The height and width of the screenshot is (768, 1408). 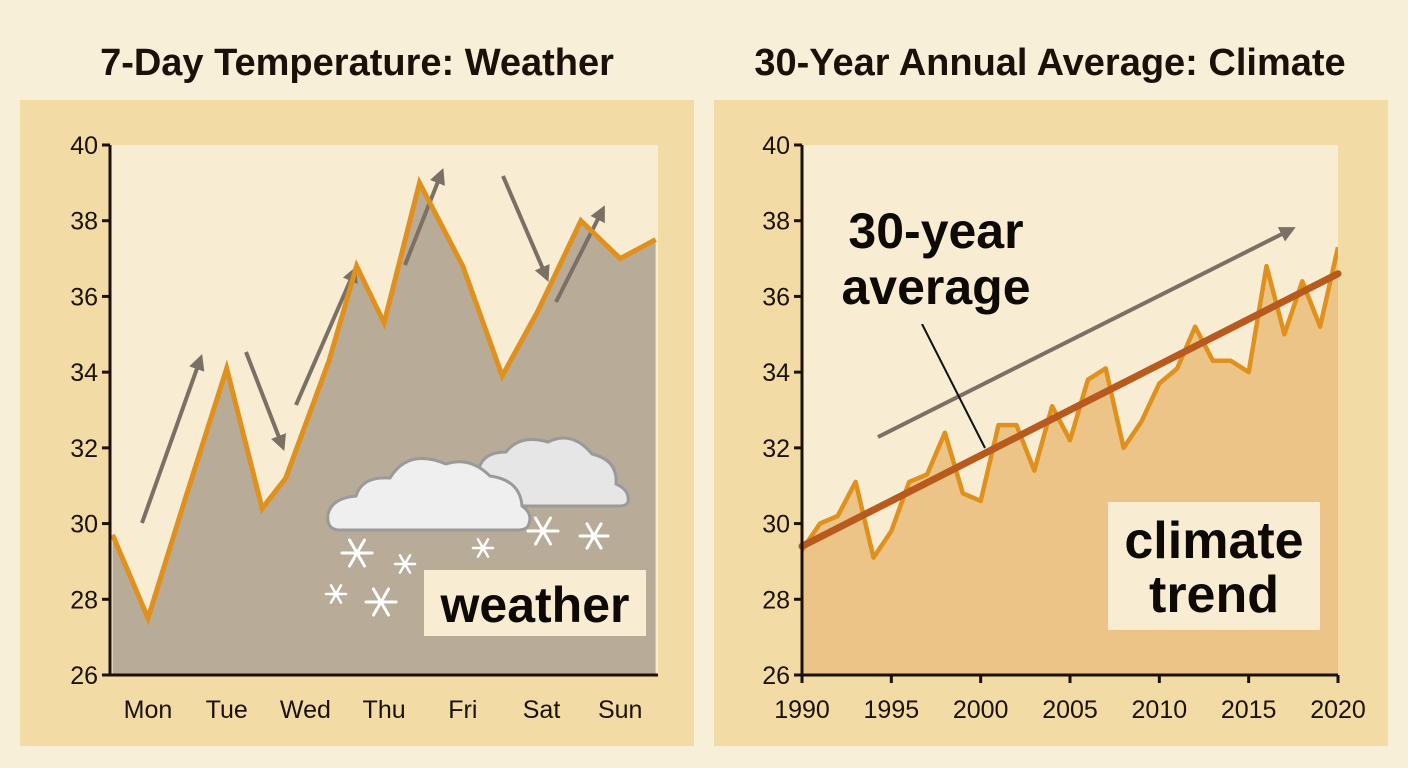 I want to click on average-label-line2: average, so click(x=935, y=287).